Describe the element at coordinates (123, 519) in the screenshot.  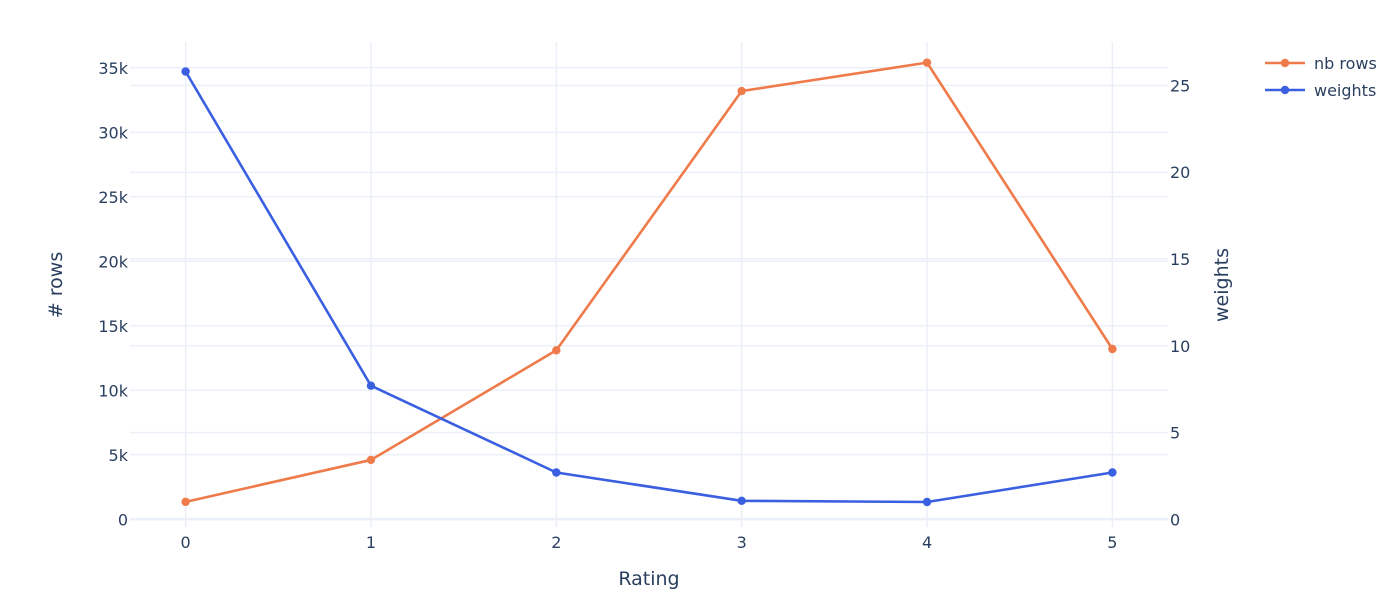
I see `y-left-tick-label: 0` at that location.